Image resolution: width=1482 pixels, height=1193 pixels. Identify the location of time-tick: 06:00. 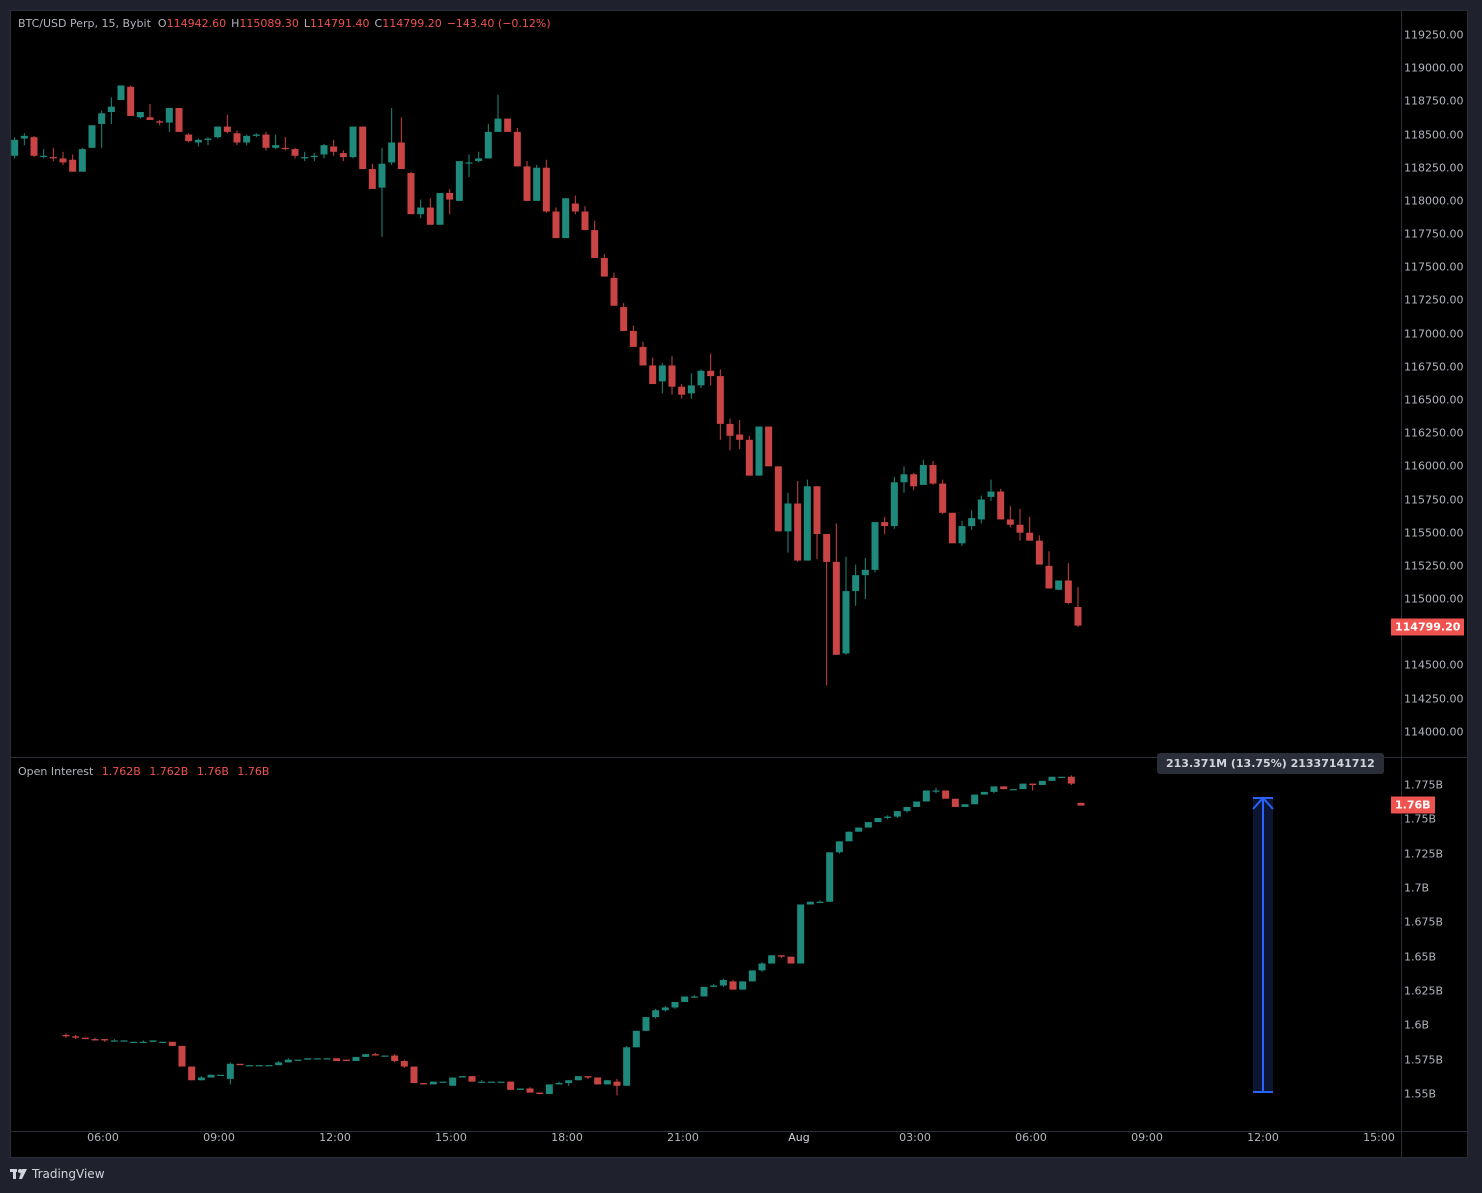
(1031, 1137).